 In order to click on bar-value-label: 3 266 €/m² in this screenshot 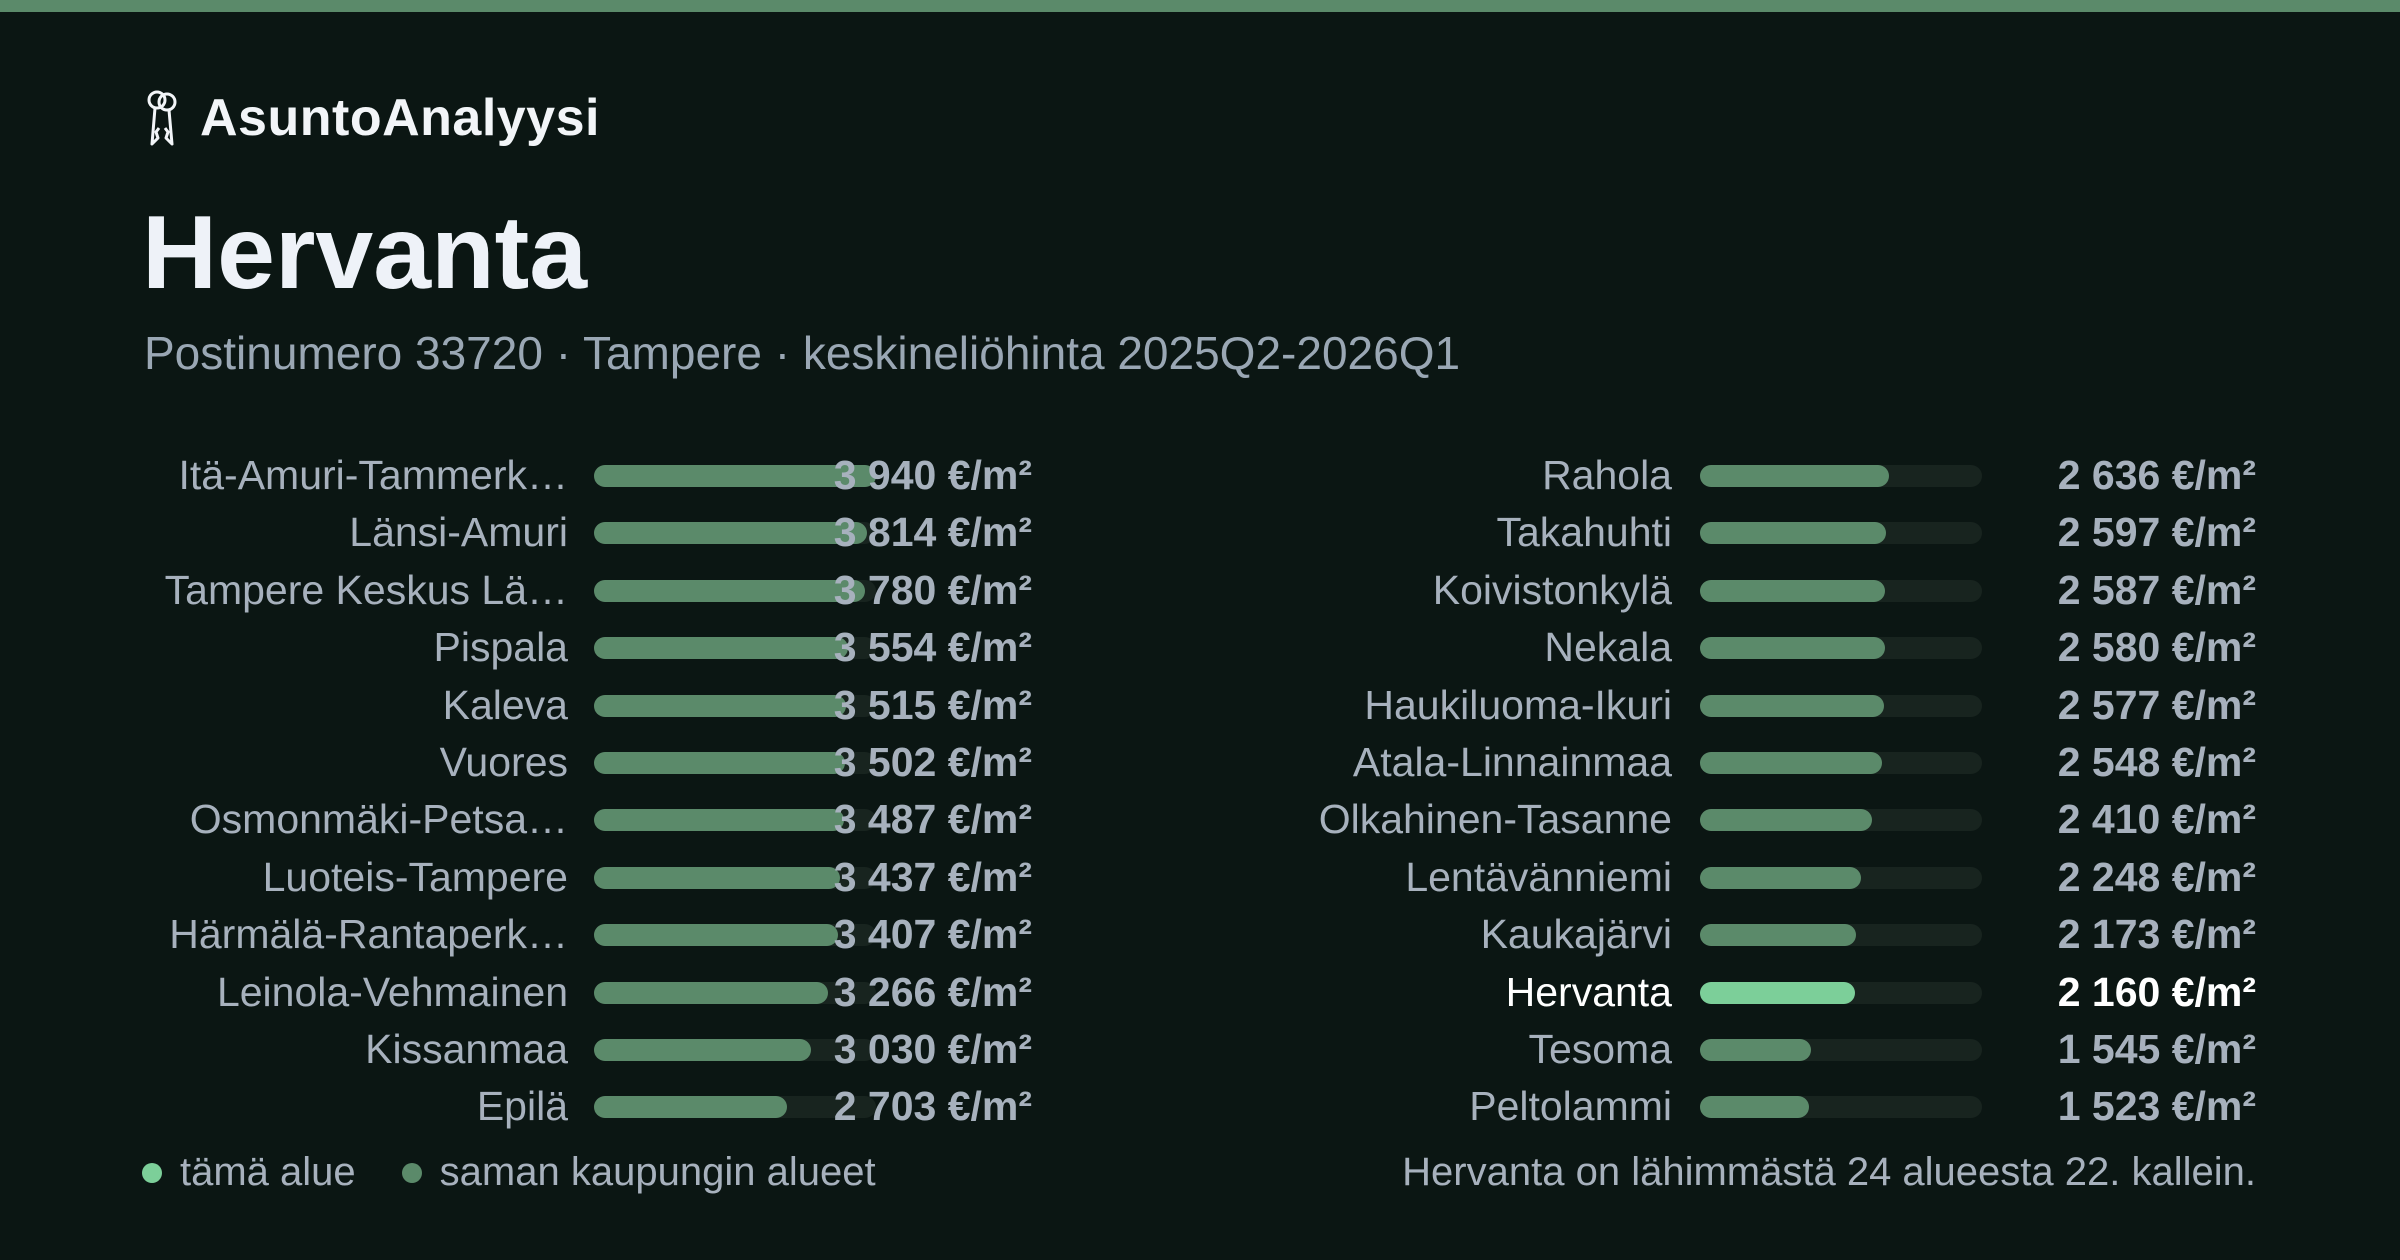, I will do `click(932, 991)`.